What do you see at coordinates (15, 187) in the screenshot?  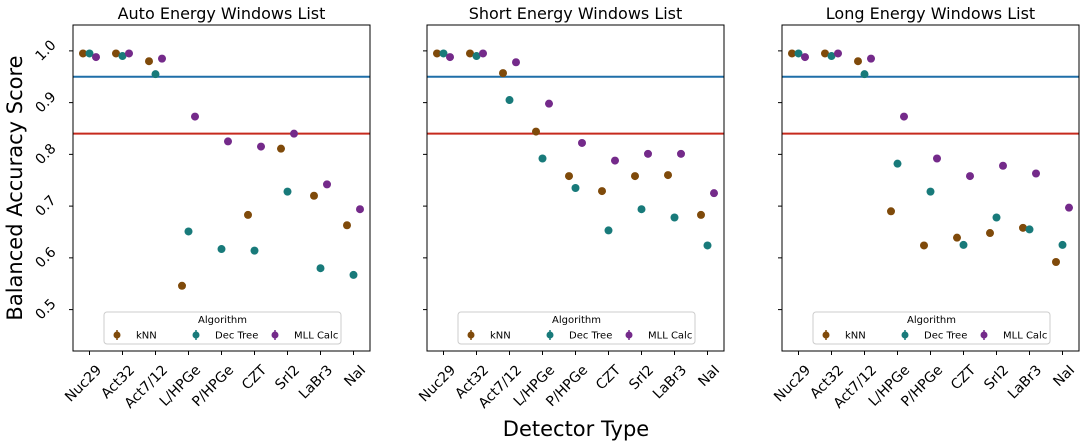 I see `figure-y-axis-label: Balanced Accuracy Score` at bounding box center [15, 187].